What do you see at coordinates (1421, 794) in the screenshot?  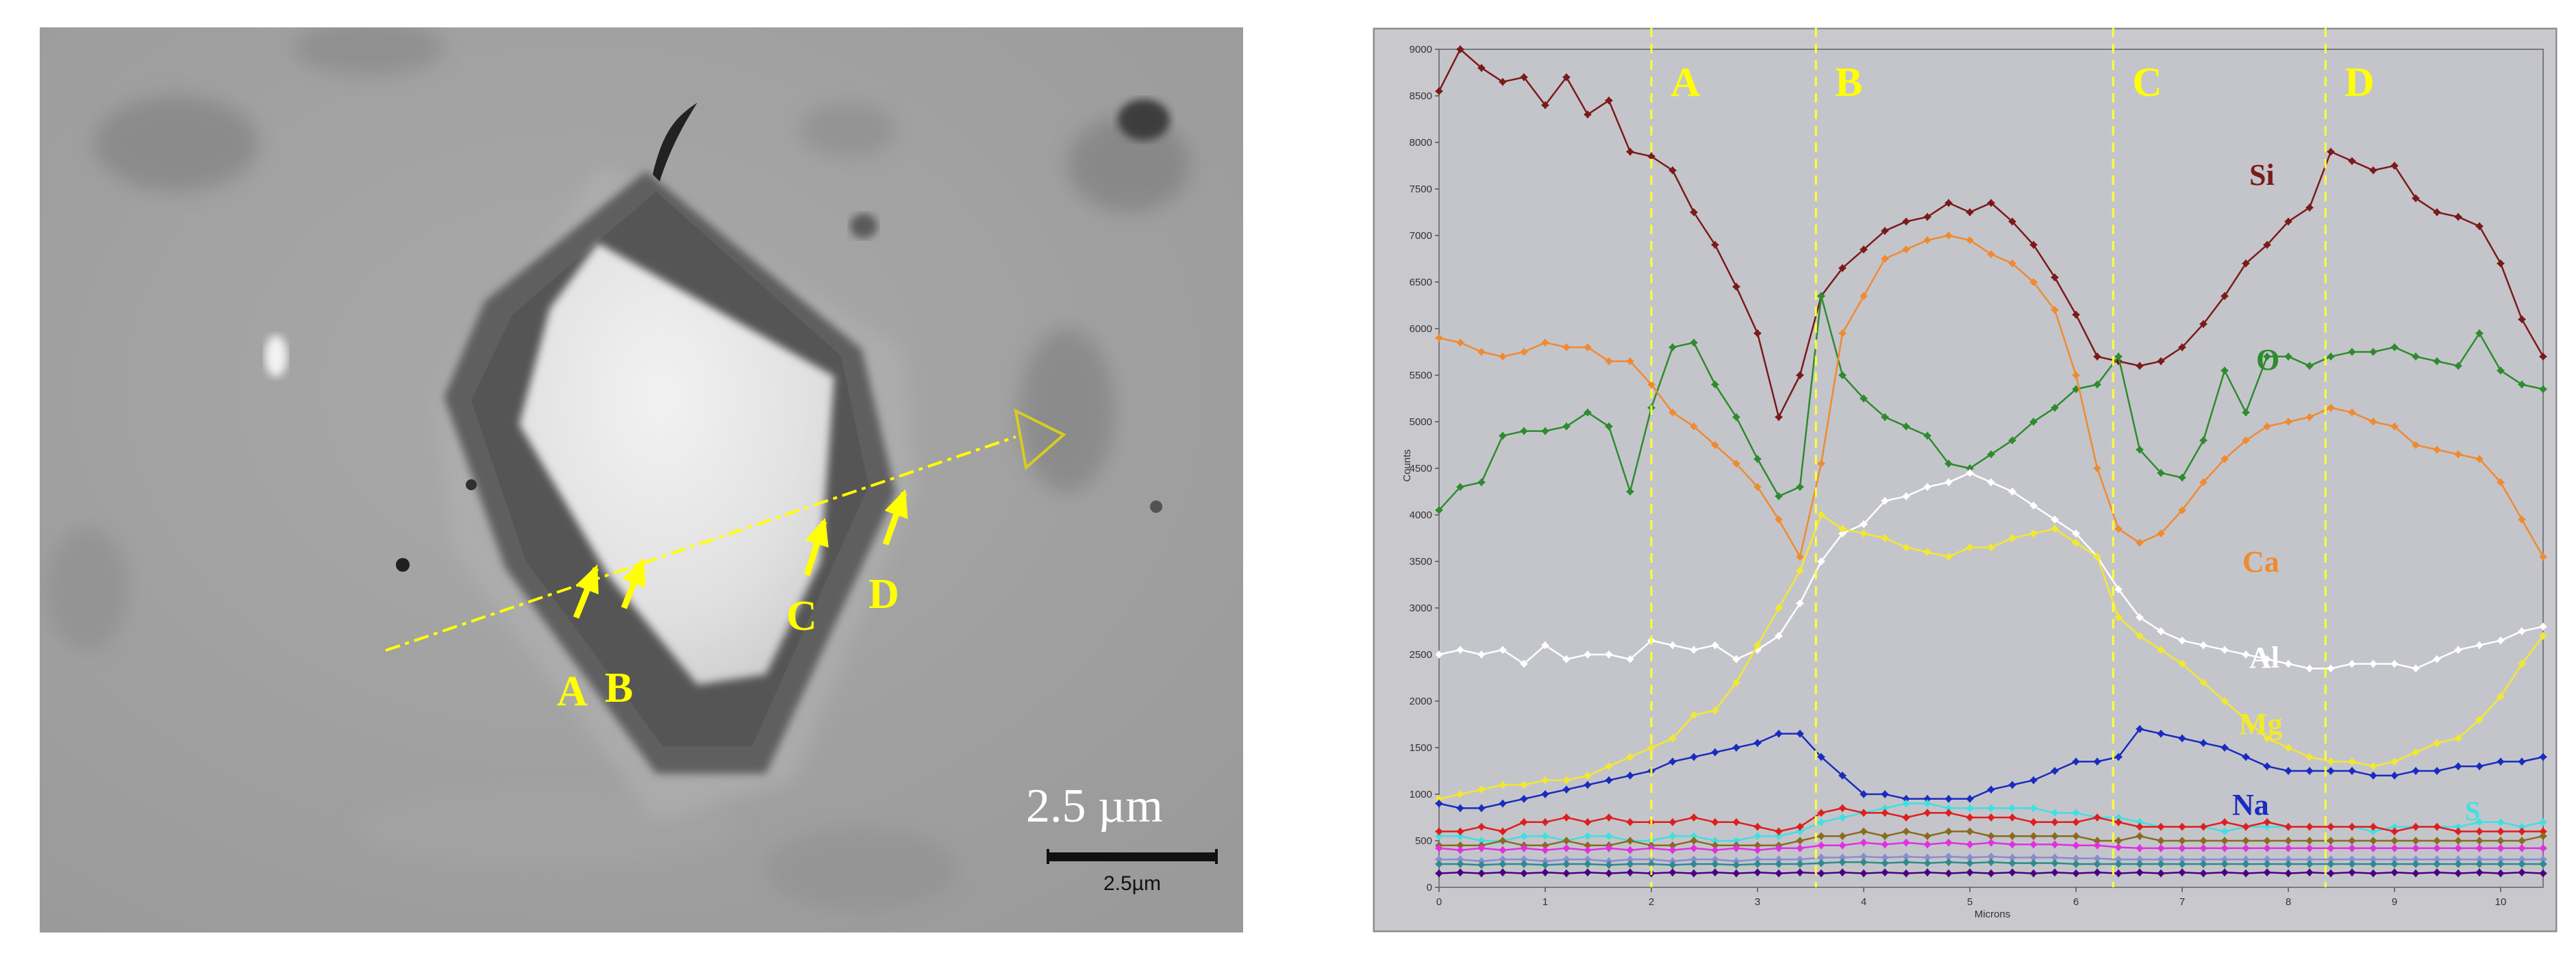 I see `y-tick-label: 1000` at bounding box center [1421, 794].